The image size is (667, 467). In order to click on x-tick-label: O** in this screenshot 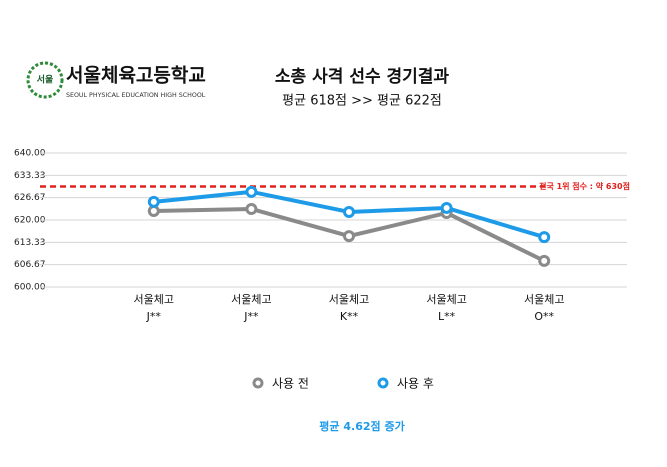, I will do `click(544, 316)`.